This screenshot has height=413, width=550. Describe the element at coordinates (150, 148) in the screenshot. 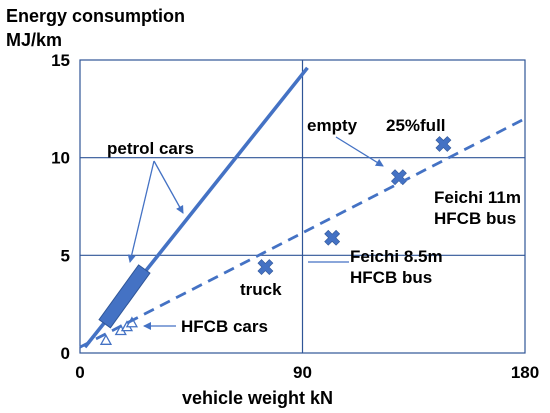

I see `label-petrol-cars: petrol cars` at that location.